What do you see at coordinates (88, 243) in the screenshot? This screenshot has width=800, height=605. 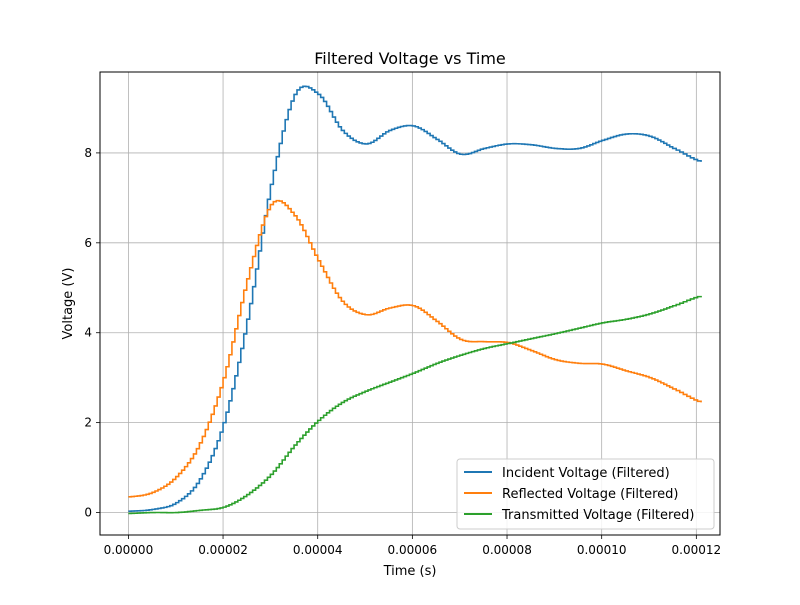 I see `y-tick-label: 6` at bounding box center [88, 243].